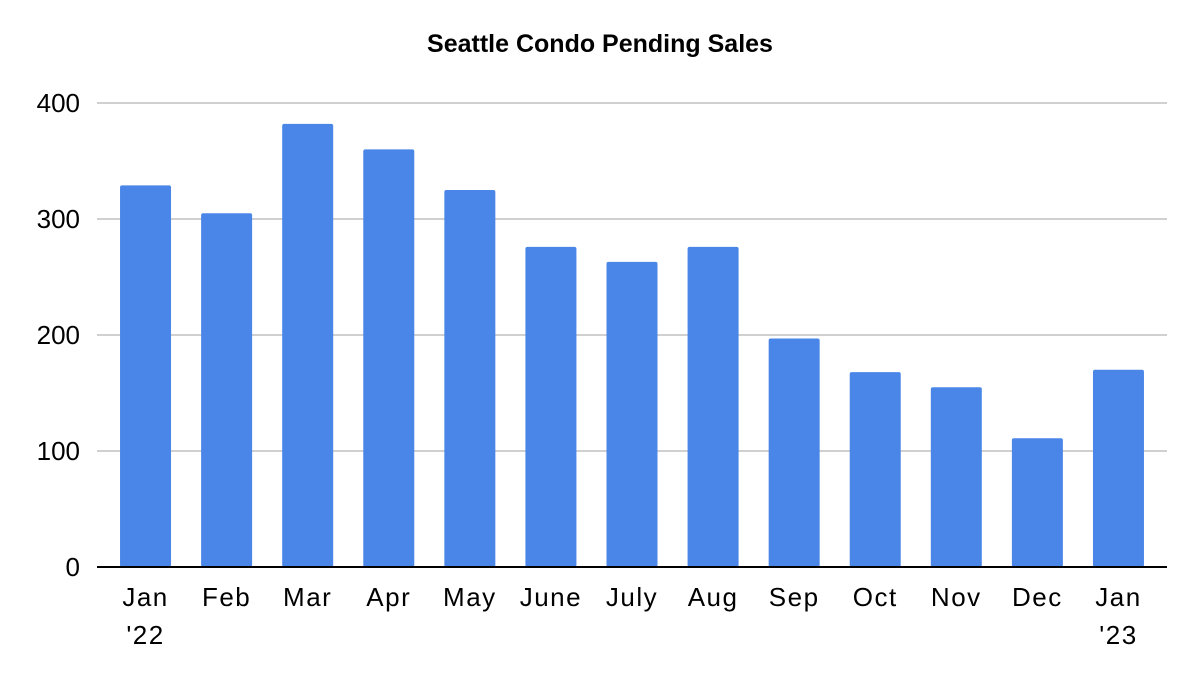 The height and width of the screenshot is (685, 1200). I want to click on x-tick-label: Sep, so click(794, 597).